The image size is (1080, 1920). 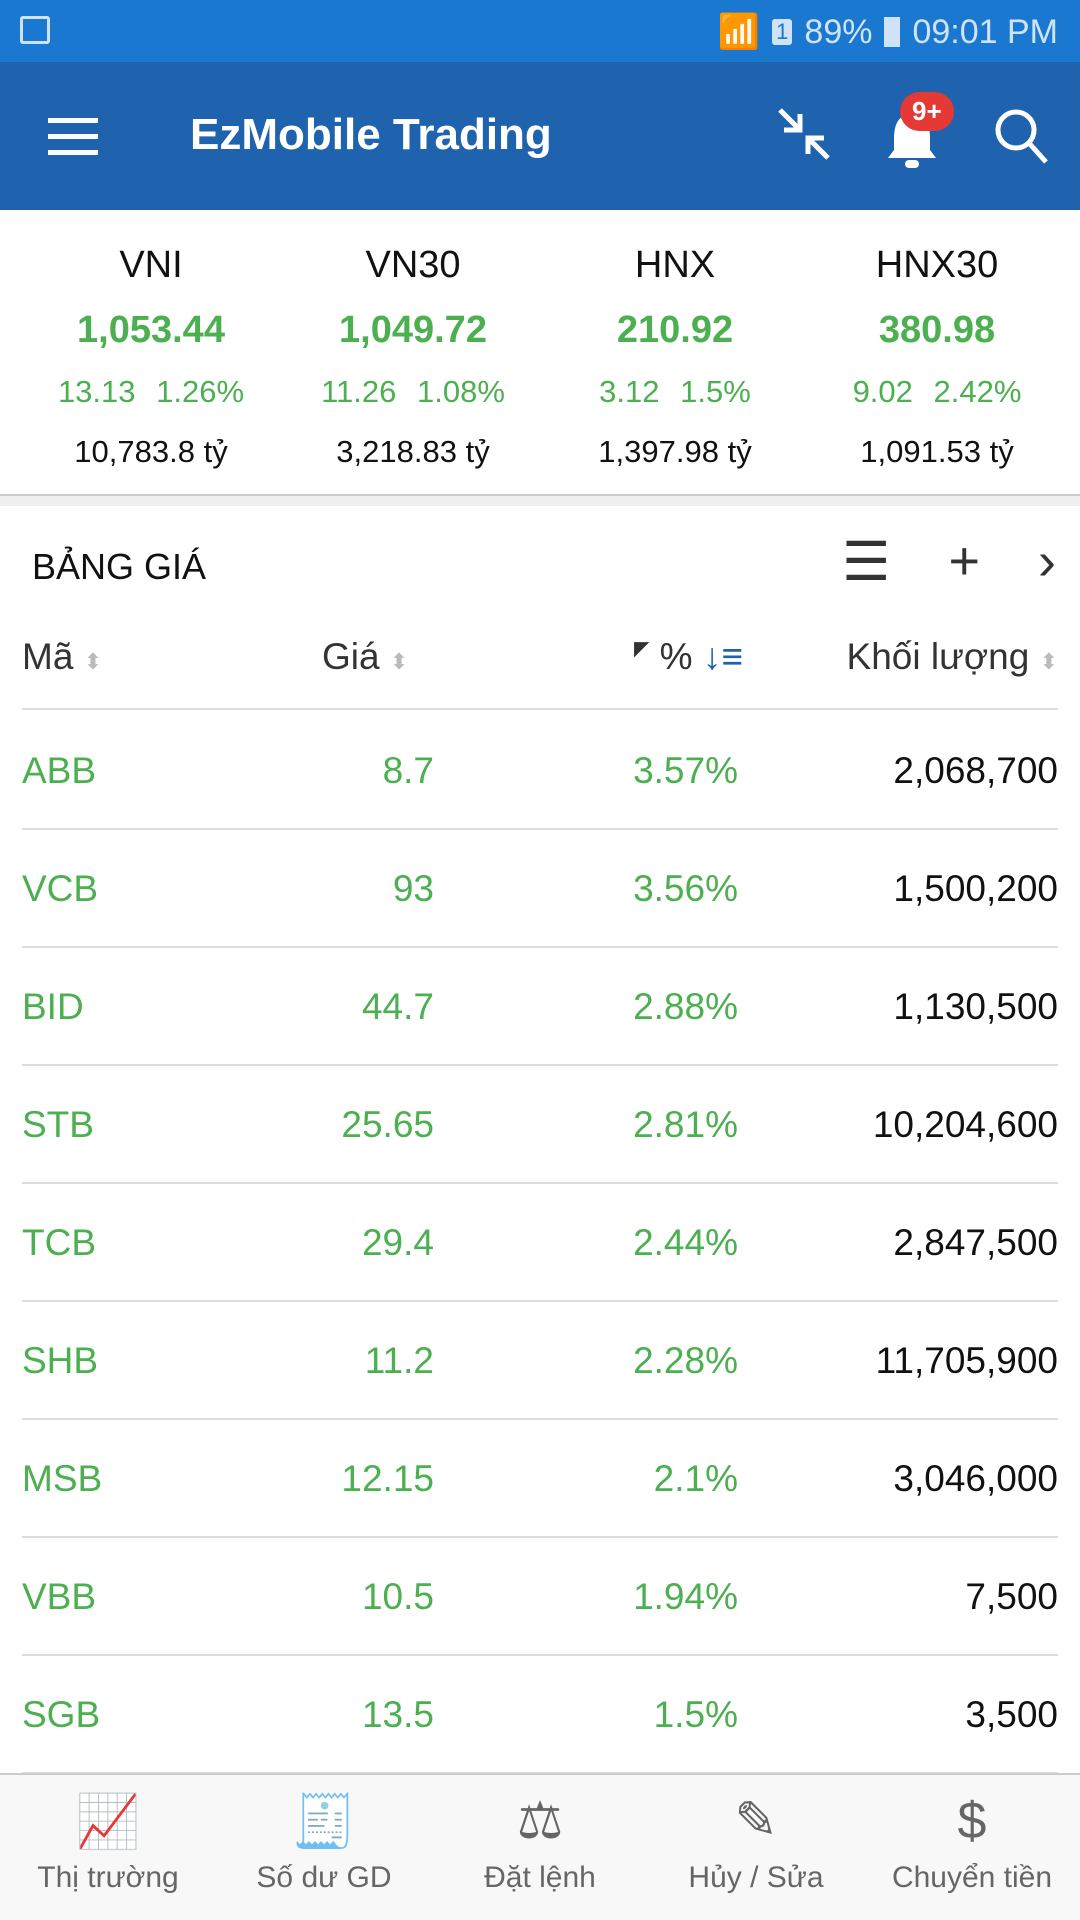 I want to click on stock-price: 93, so click(x=413, y=888).